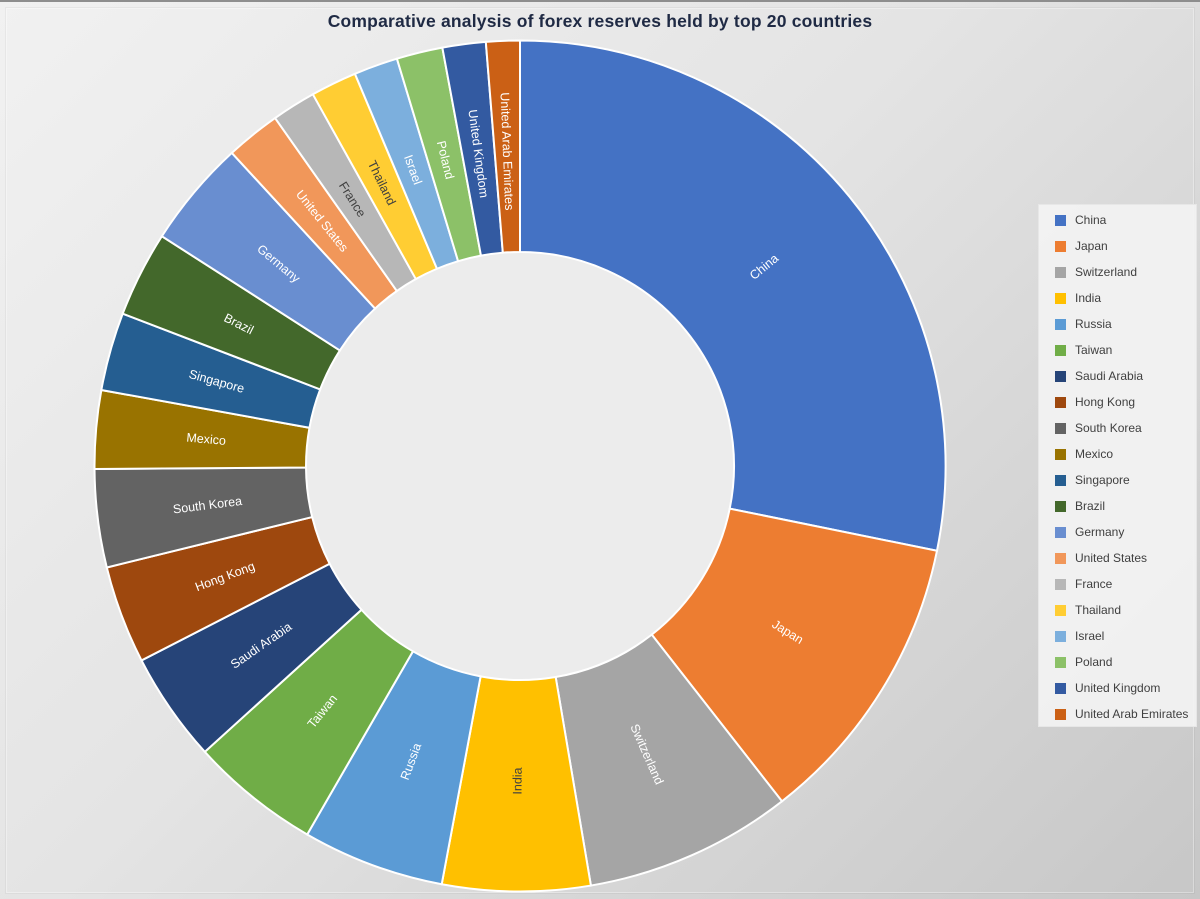 This screenshot has height=899, width=1200. I want to click on legend-item-china: China, so click(1117, 220).